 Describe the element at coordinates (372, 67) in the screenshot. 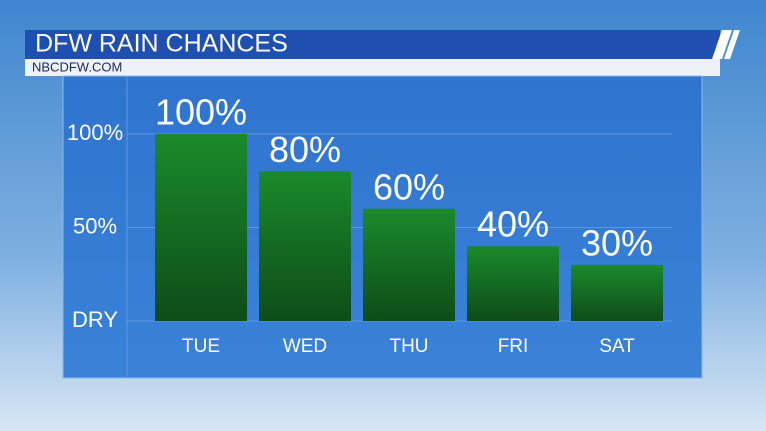

I see `subtitle-bar` at that location.